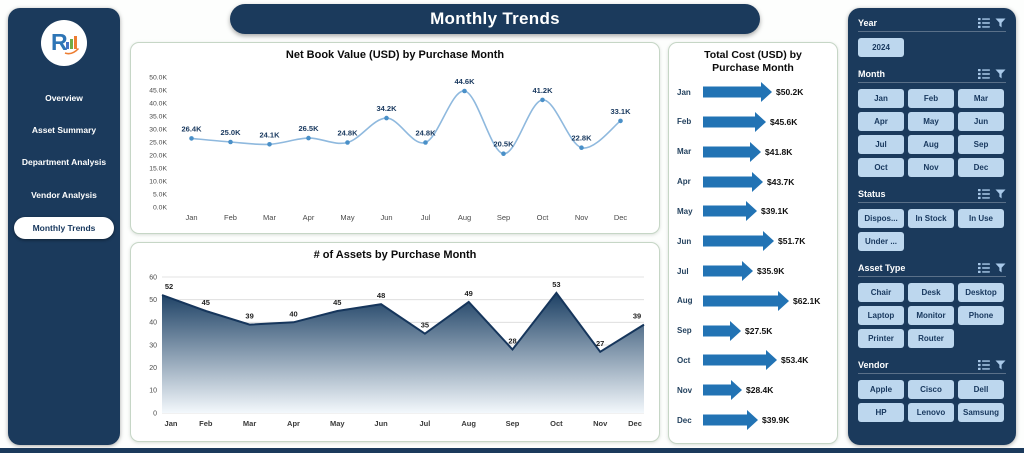 This screenshot has width=1024, height=453. What do you see at coordinates (64, 194) in the screenshot?
I see `sidebar-item-vendor-analysis: Vendor Analysis` at bounding box center [64, 194].